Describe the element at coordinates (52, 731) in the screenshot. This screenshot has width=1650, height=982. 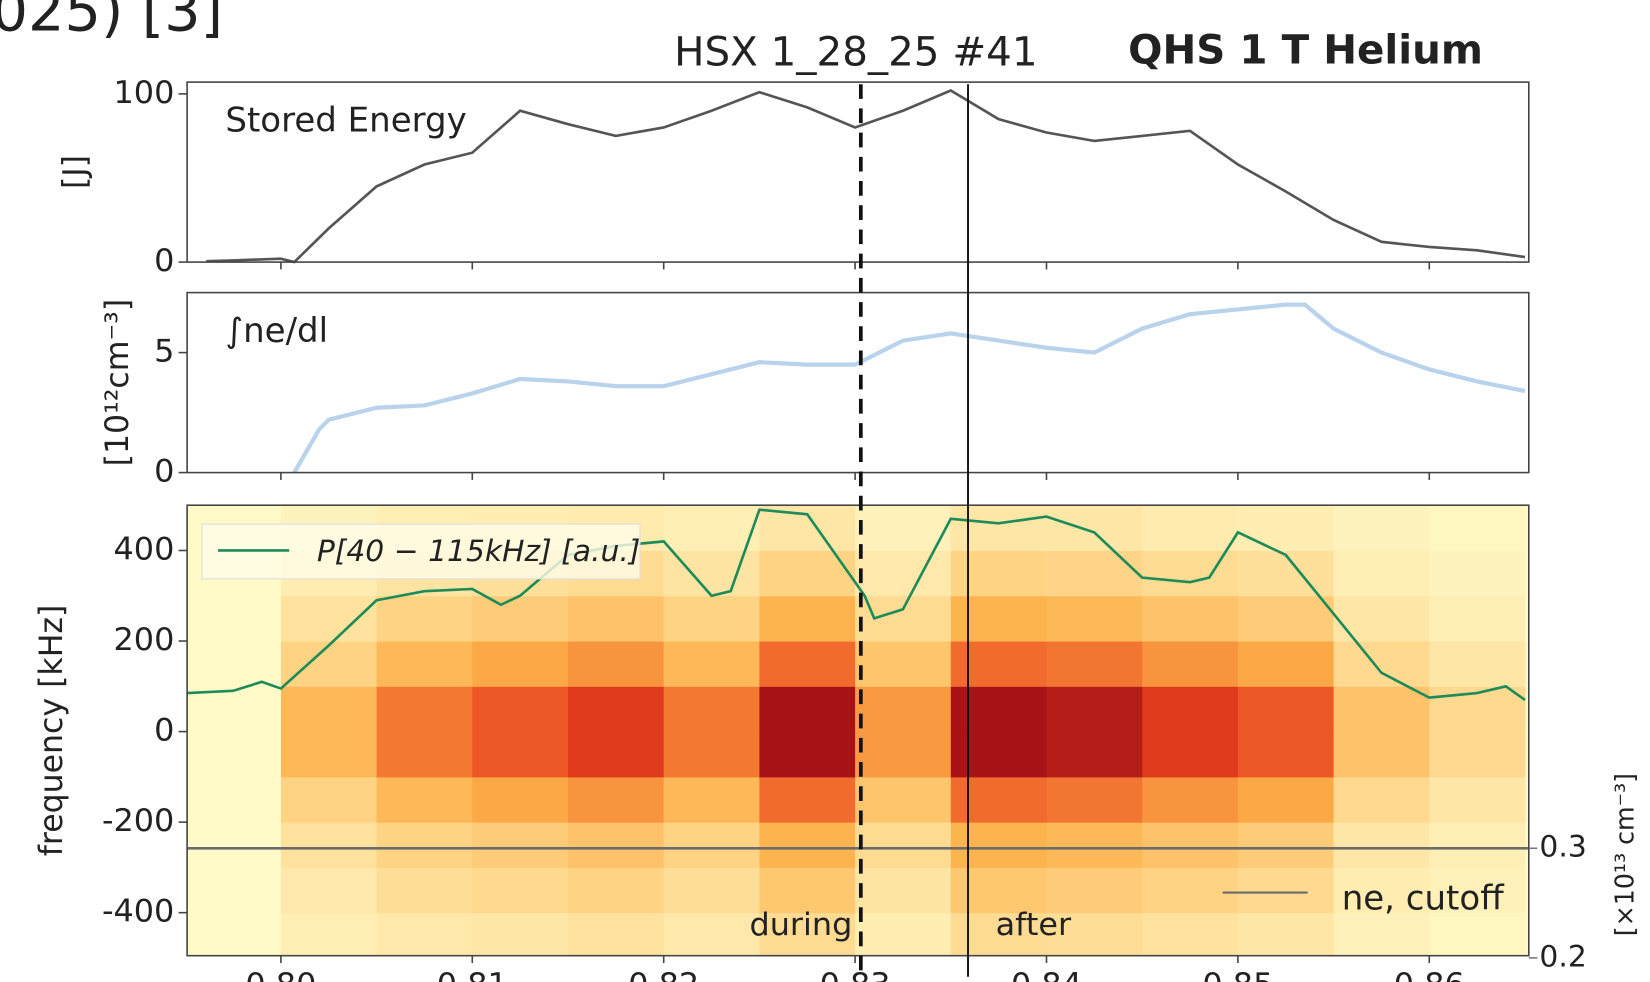
I see `y-axis-label: frequency [kHz]` at that location.